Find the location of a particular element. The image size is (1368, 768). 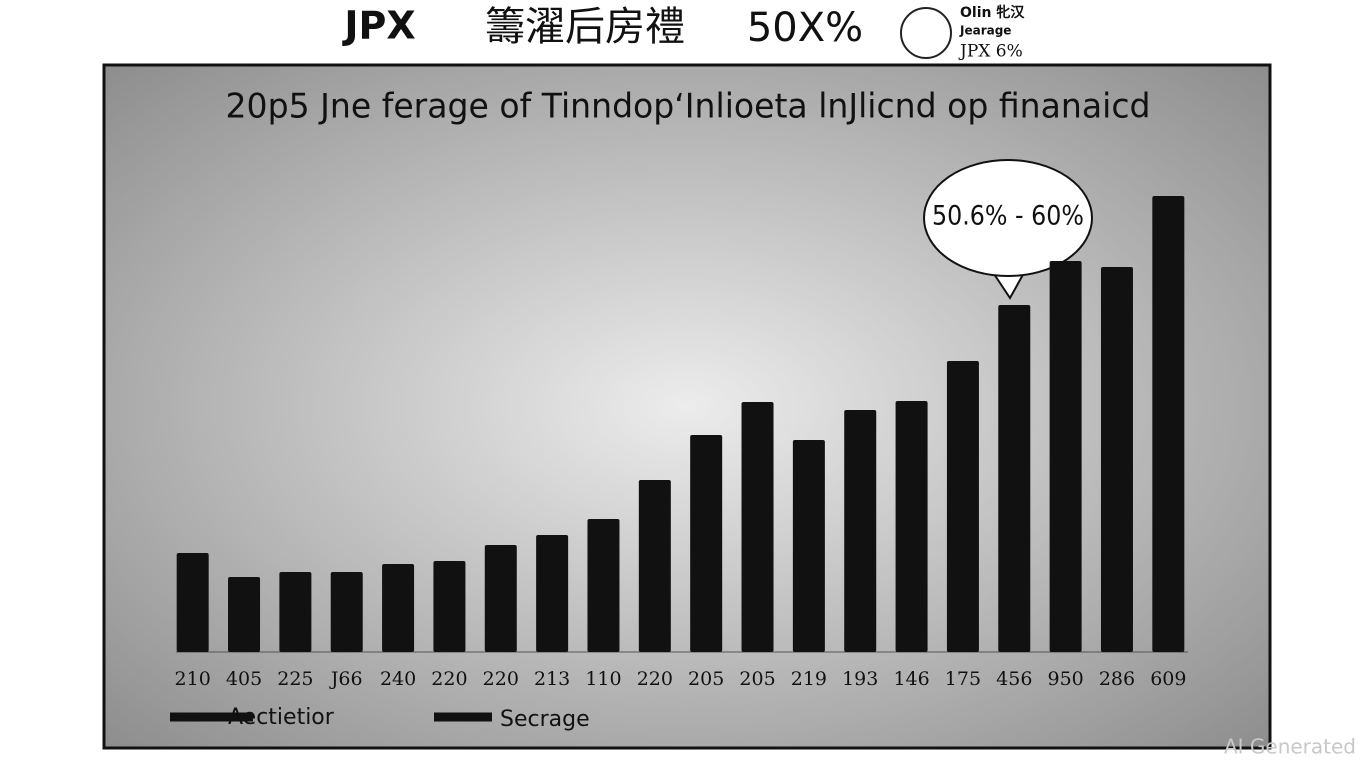

x-tick-label: 225 is located at coordinates (295, 679).